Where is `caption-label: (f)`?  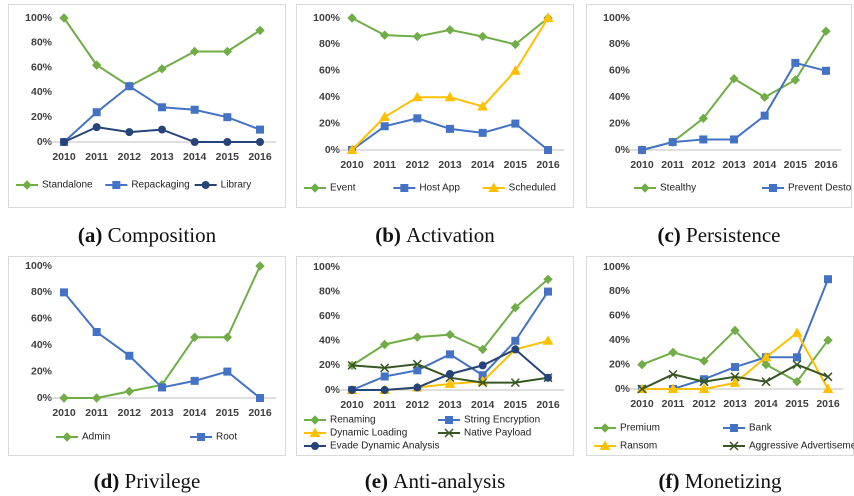
caption-label: (f) is located at coordinates (668, 481).